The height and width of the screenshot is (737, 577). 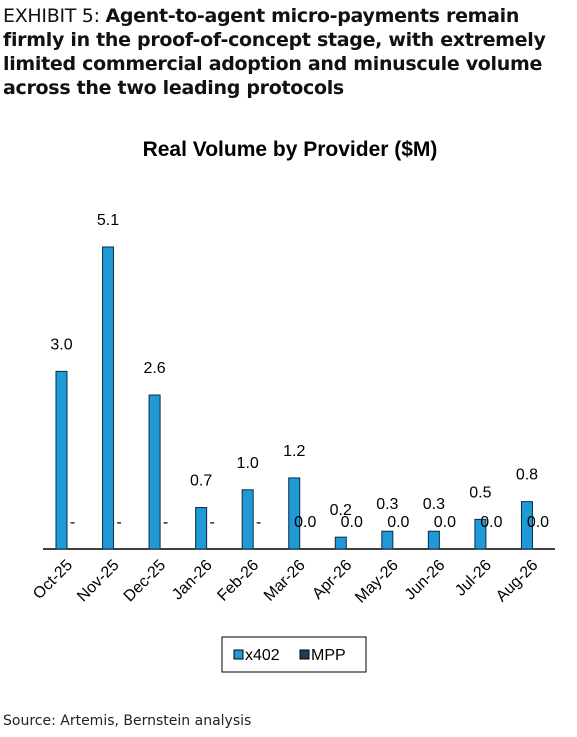 What do you see at coordinates (480, 492) in the screenshot?
I see `value-label: 0.5` at bounding box center [480, 492].